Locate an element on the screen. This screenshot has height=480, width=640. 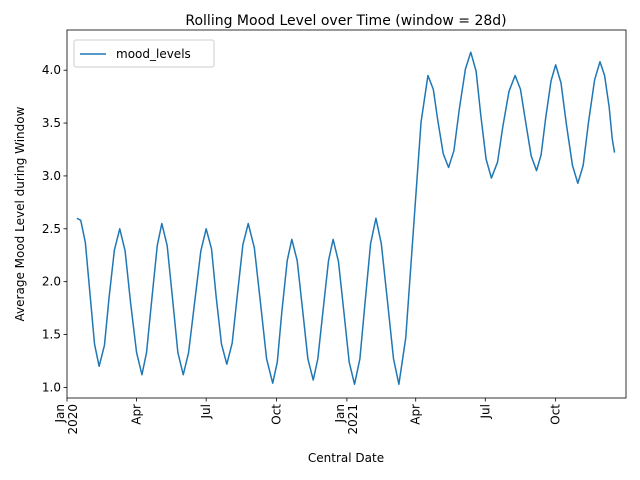
y-tick-label: 2.5 is located at coordinates (51, 229).